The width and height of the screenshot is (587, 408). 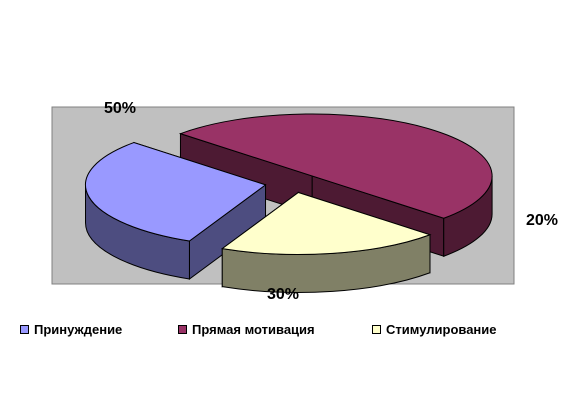 I want to click on legend-item-stimulirovanie: Стимулирование, so click(x=434, y=329).